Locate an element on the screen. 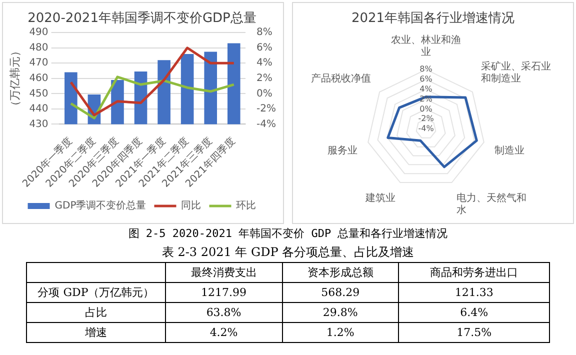 This screenshot has height=355, width=576. text: 17.5% is located at coordinates (474, 332).